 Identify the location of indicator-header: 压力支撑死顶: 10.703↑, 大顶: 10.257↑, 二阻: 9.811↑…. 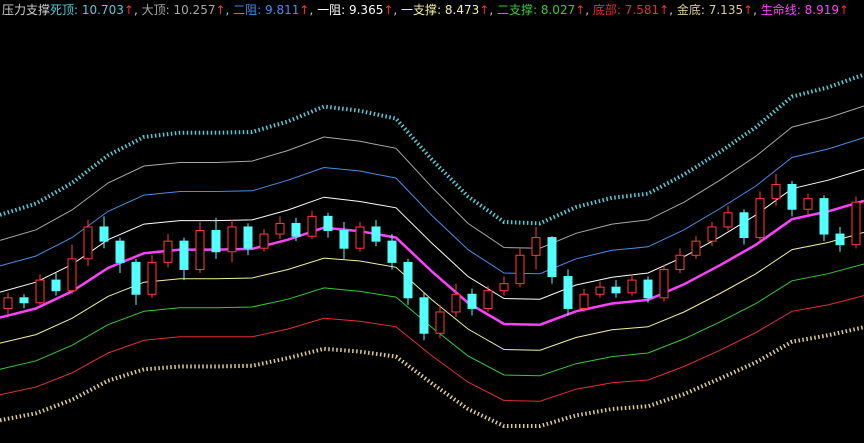
(425, 9).